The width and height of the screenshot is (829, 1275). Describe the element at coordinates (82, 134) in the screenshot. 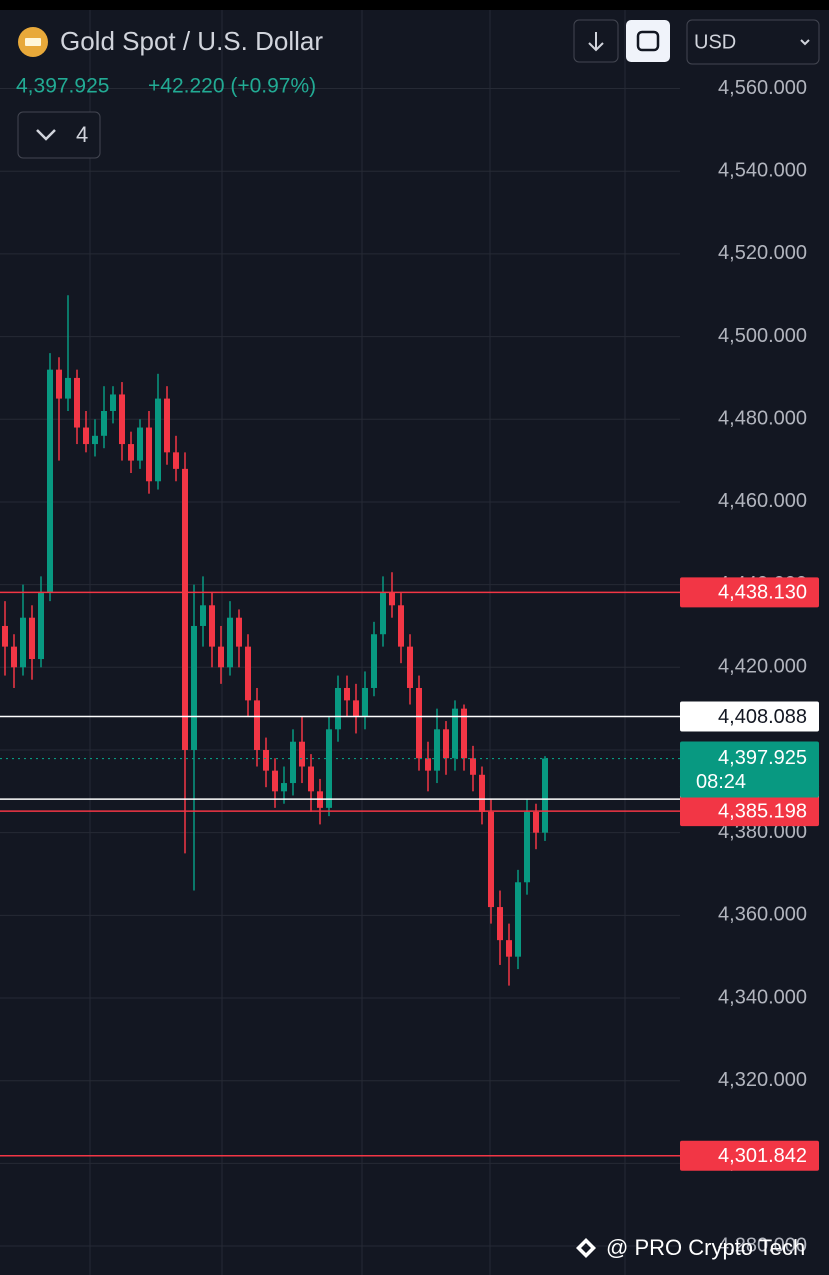

I see `indicator-count: 4` at that location.